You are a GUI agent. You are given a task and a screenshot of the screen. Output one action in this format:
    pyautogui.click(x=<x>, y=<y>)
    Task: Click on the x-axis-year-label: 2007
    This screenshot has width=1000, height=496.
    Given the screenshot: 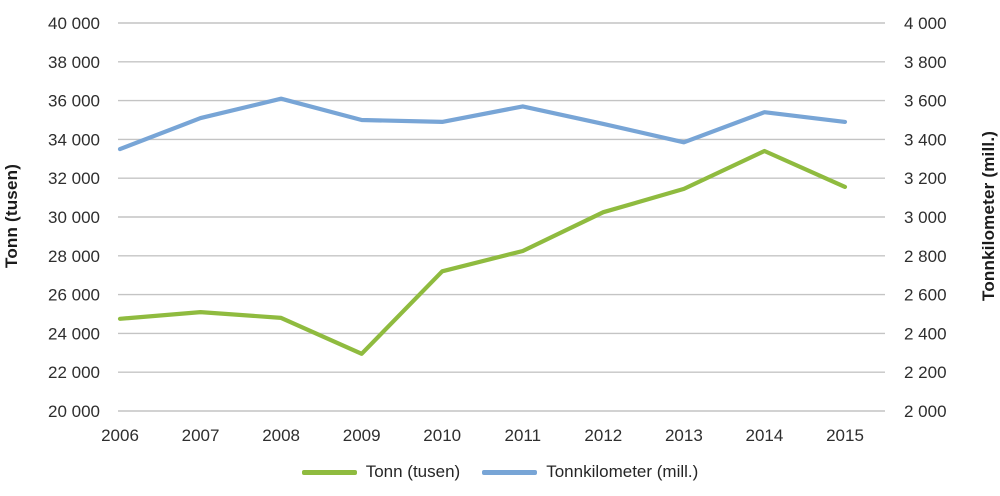 What is the action you would take?
    pyautogui.click(x=201, y=435)
    